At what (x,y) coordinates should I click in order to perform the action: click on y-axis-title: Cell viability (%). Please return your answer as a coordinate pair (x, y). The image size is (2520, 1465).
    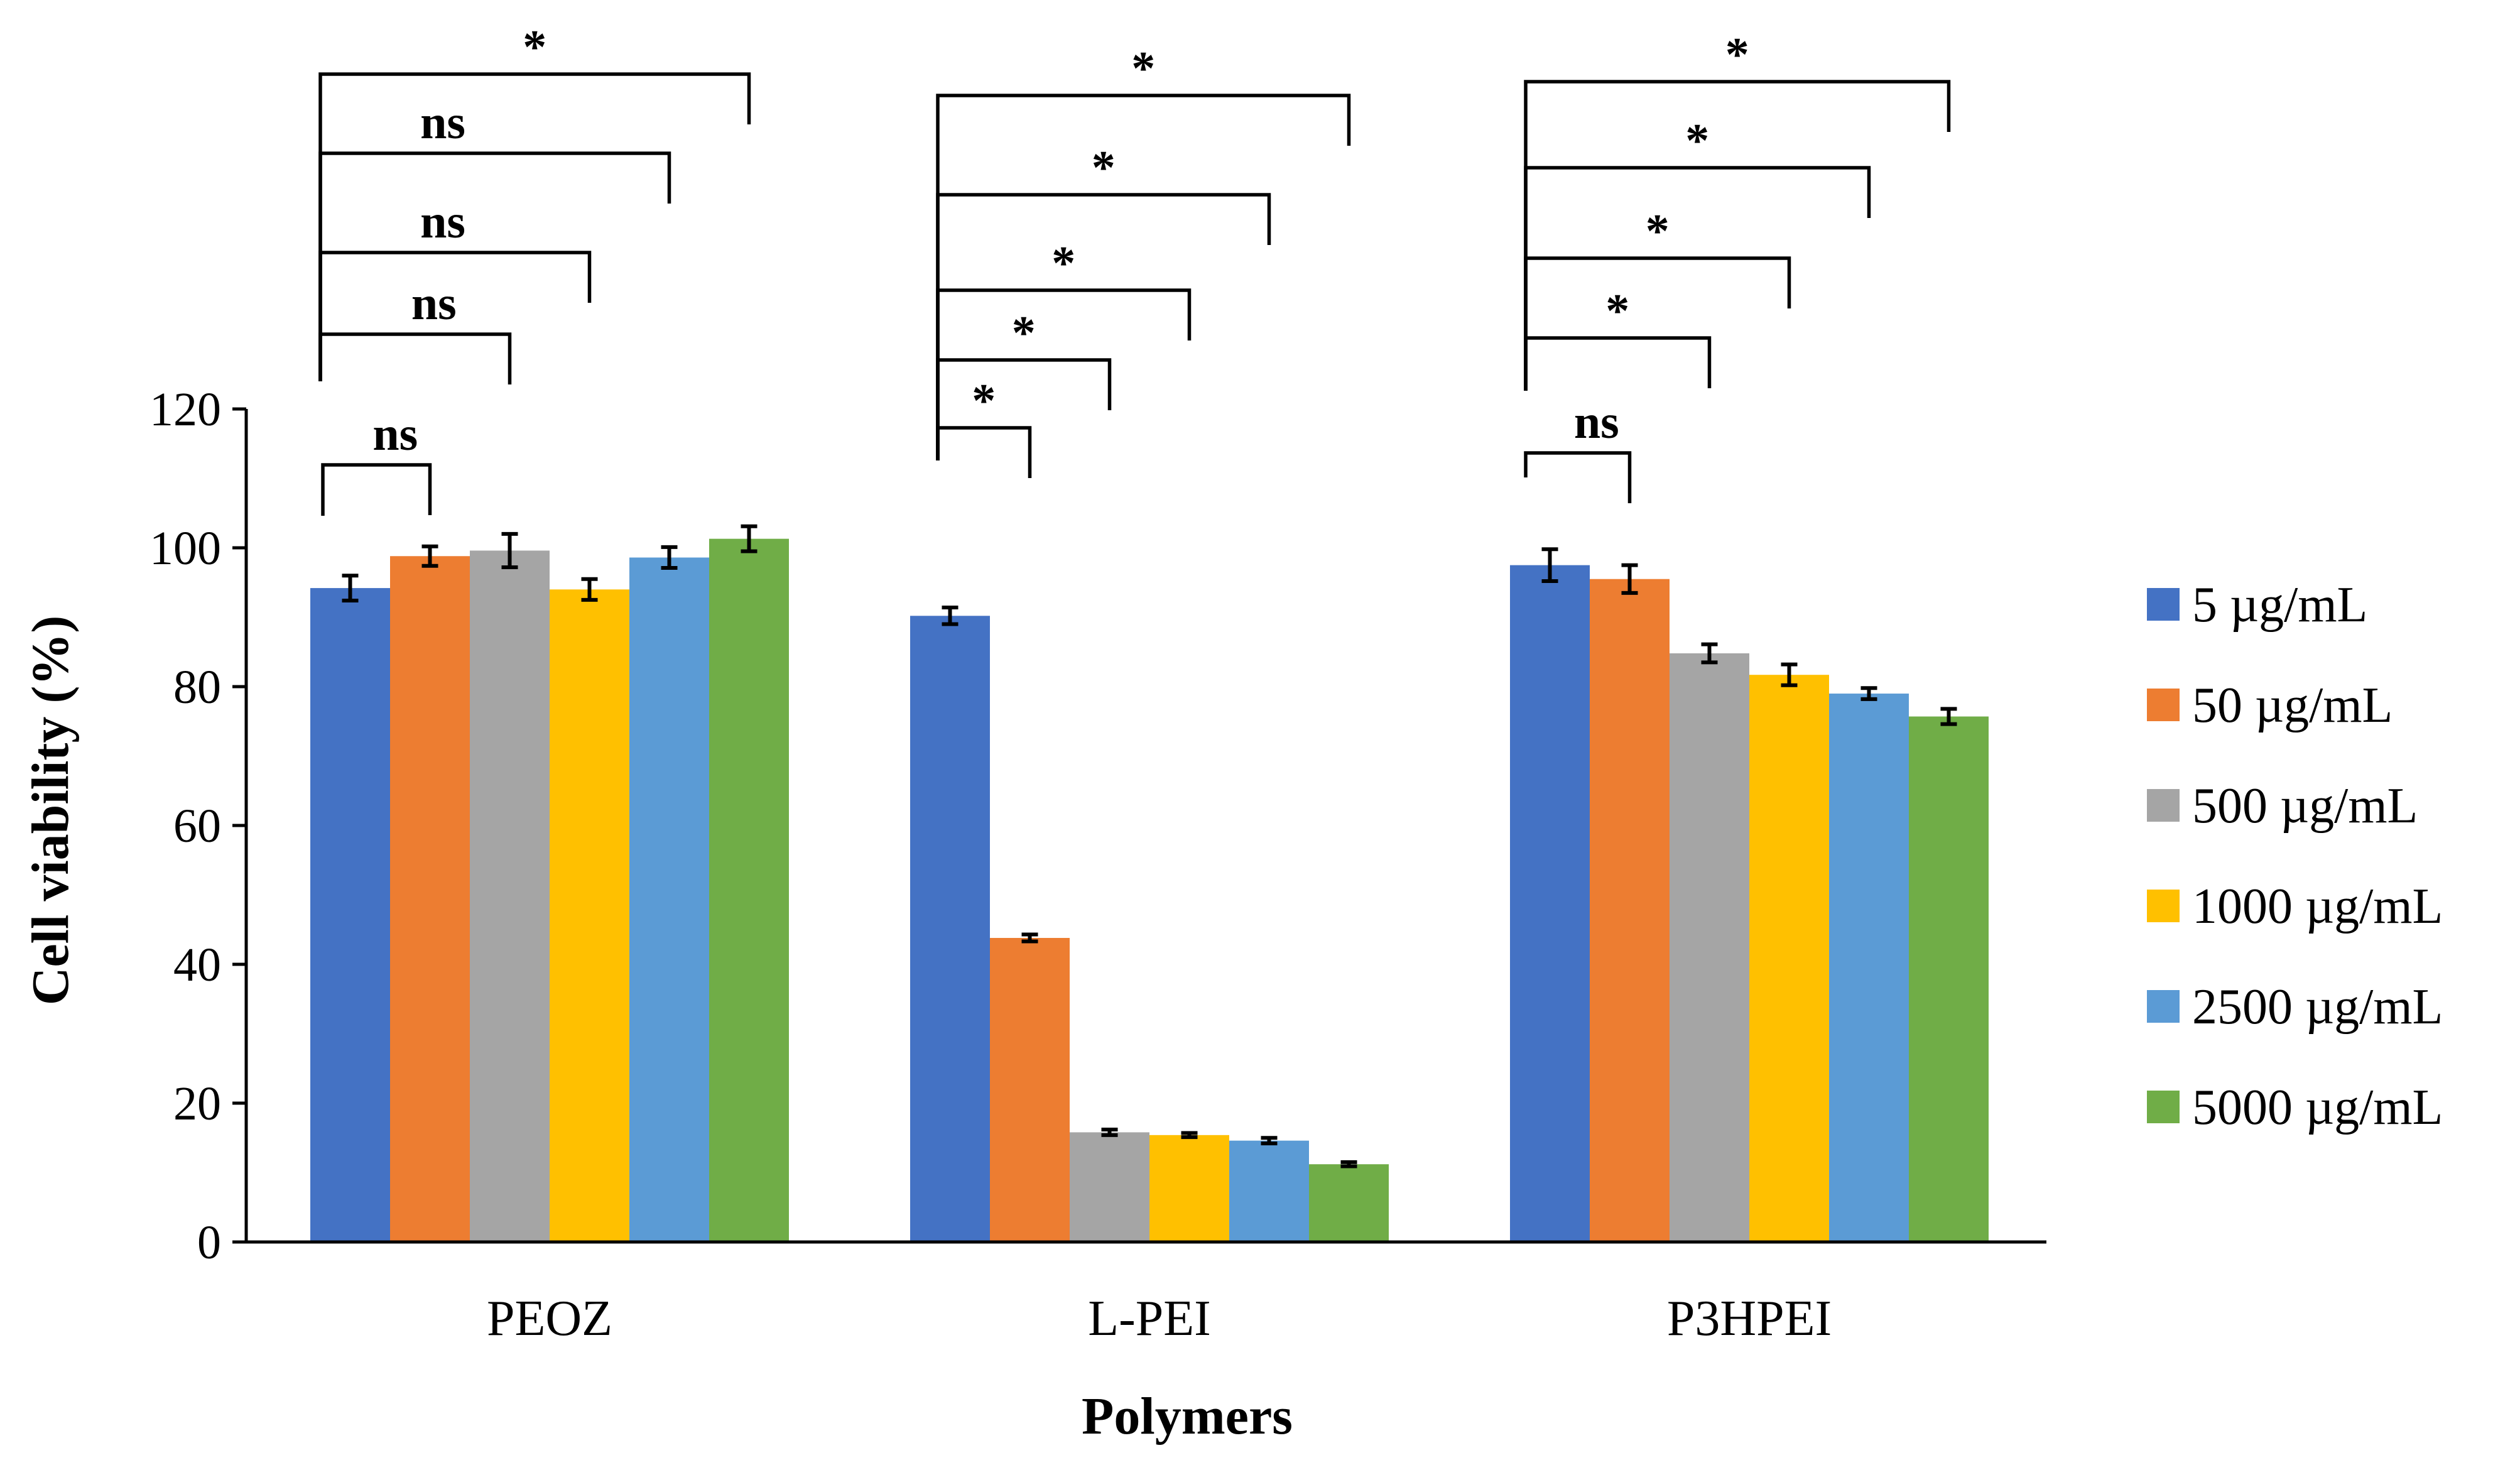
    Looking at the image, I should click on (50, 811).